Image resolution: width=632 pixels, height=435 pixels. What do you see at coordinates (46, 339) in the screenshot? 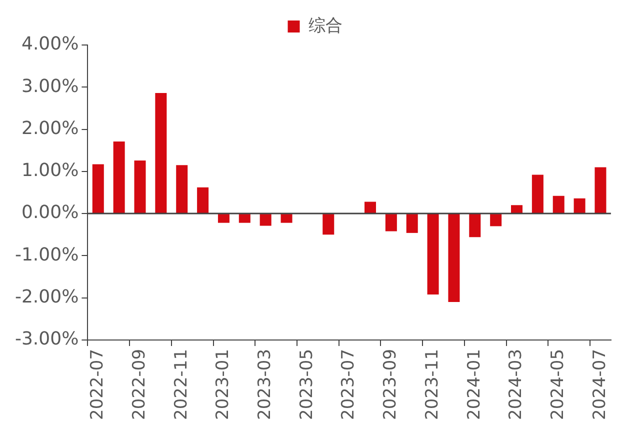
I see `y-tick-label: -3.00%` at bounding box center [46, 339].